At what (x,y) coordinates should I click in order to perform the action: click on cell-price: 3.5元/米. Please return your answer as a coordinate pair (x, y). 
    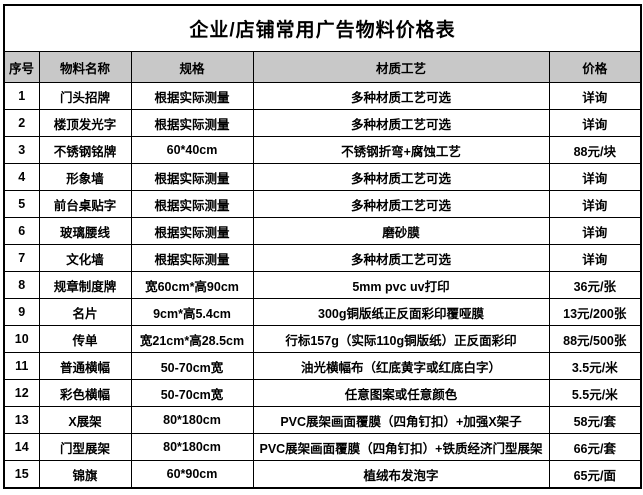
    Looking at the image, I should click on (595, 366).